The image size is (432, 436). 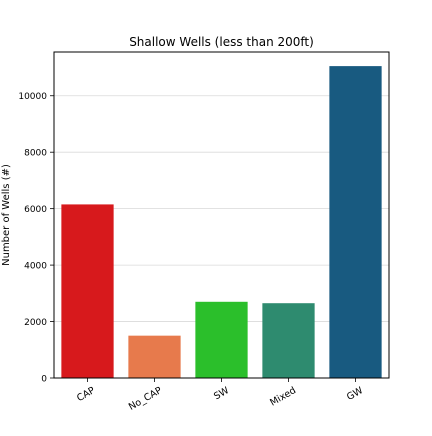 What do you see at coordinates (32, 97) in the screenshot?
I see `y-tick-label: 10000` at bounding box center [32, 97].